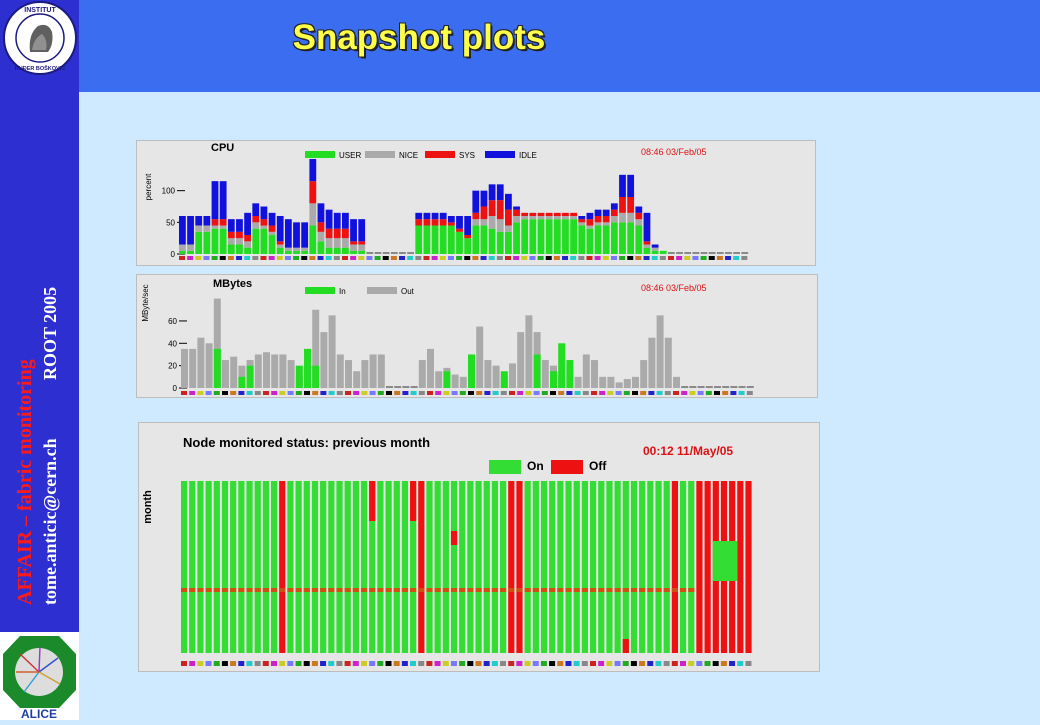  What do you see at coordinates (40, 10) in the screenshot?
I see `logo-ring-top-text: INSTITUT` at bounding box center [40, 10].